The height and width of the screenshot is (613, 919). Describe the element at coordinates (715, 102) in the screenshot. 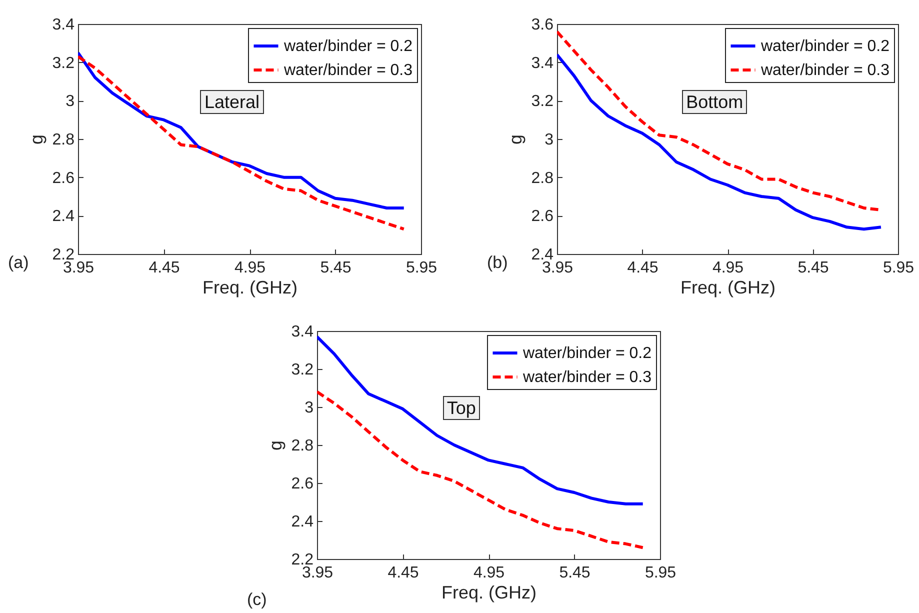

I see `annotation: Bottom` at that location.